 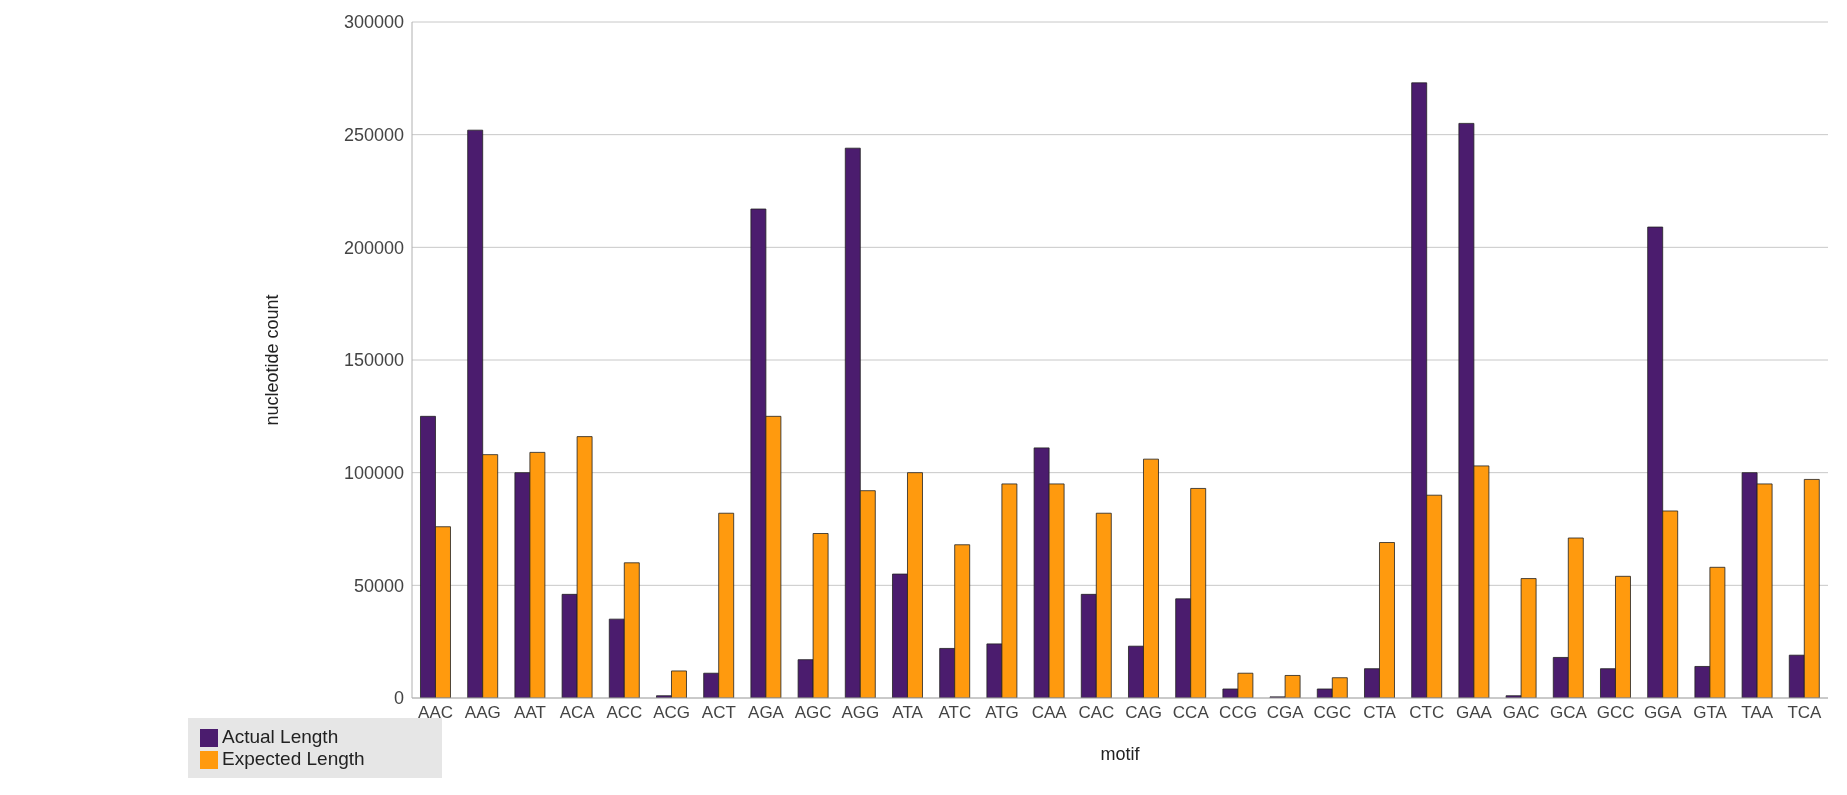 What do you see at coordinates (1191, 713) in the screenshot?
I see `x-tick-label: CCA` at bounding box center [1191, 713].